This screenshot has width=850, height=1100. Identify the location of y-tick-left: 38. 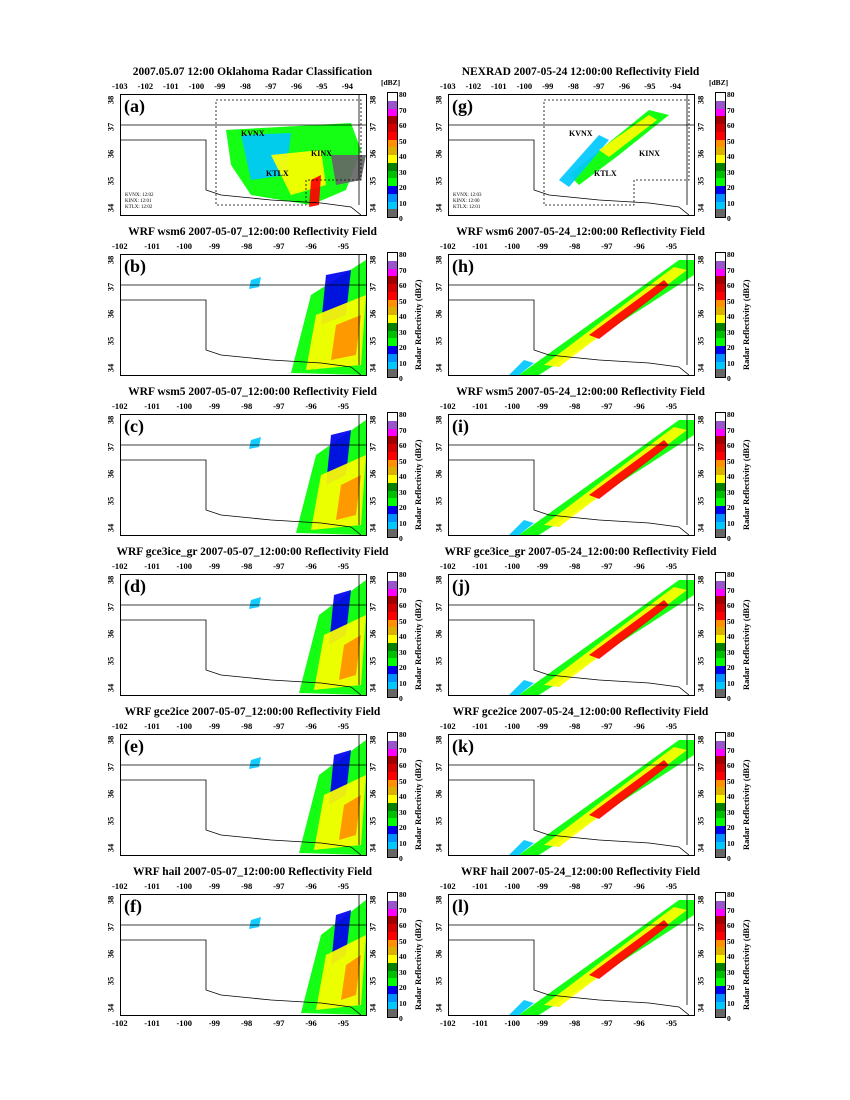
(110, 740).